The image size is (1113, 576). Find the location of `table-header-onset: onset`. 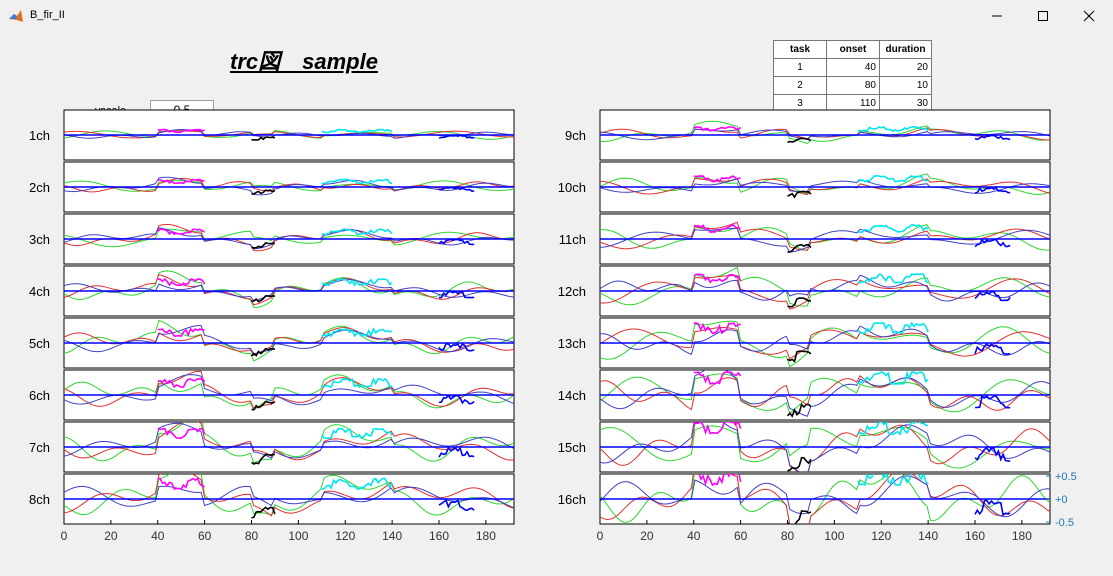

table-header-onset: onset is located at coordinates (853, 49).